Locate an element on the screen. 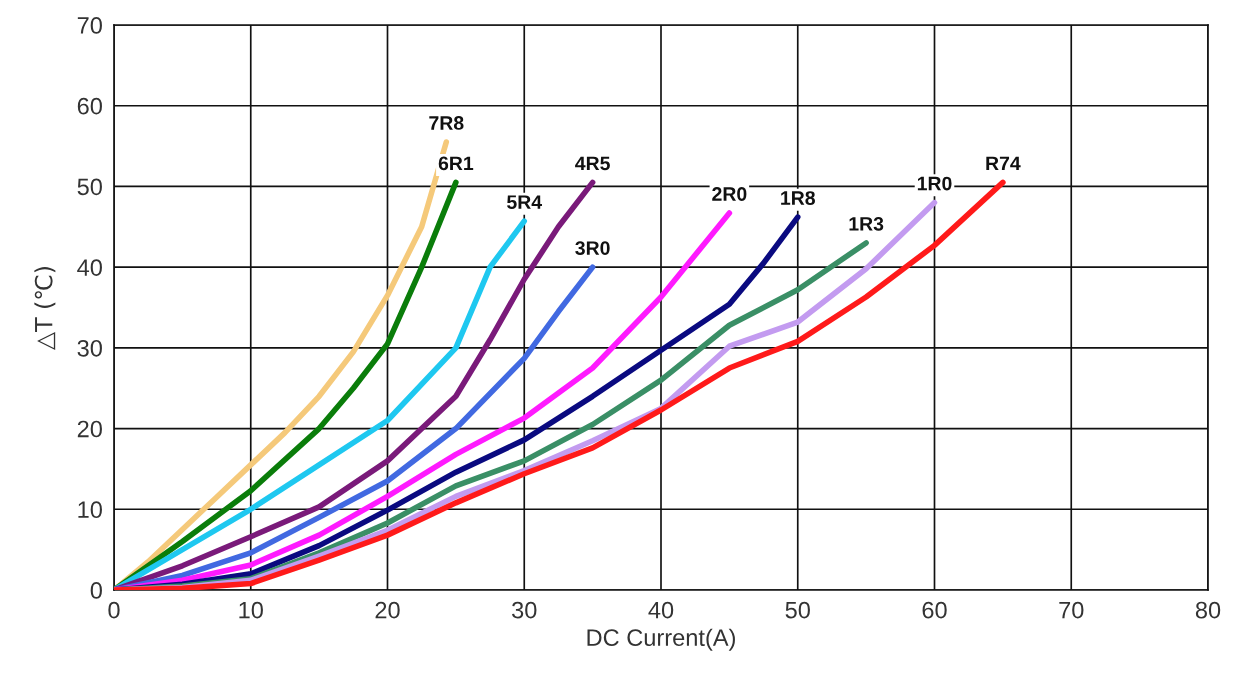  y-tick-label: 0 is located at coordinates (96, 590).